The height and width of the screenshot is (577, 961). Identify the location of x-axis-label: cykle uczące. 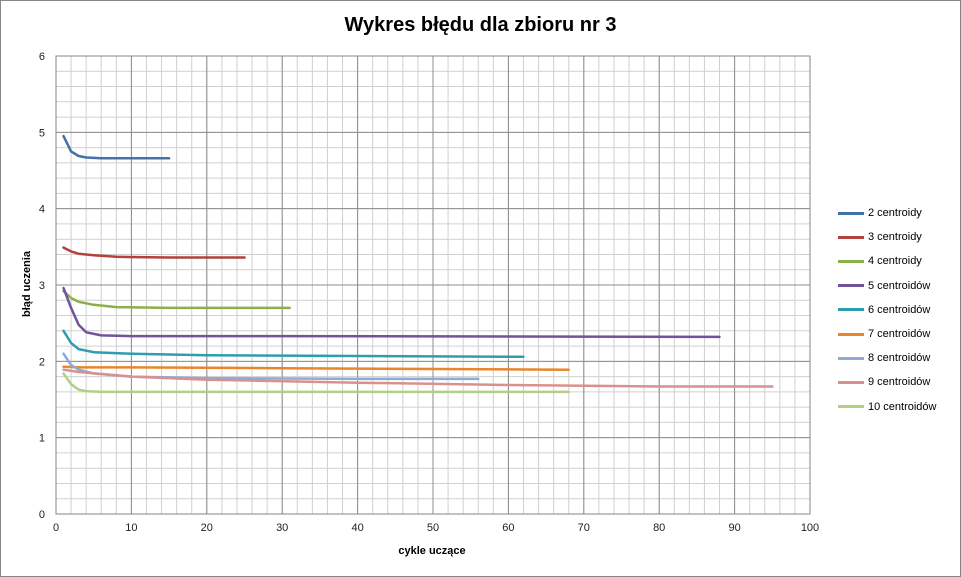
(431, 551).